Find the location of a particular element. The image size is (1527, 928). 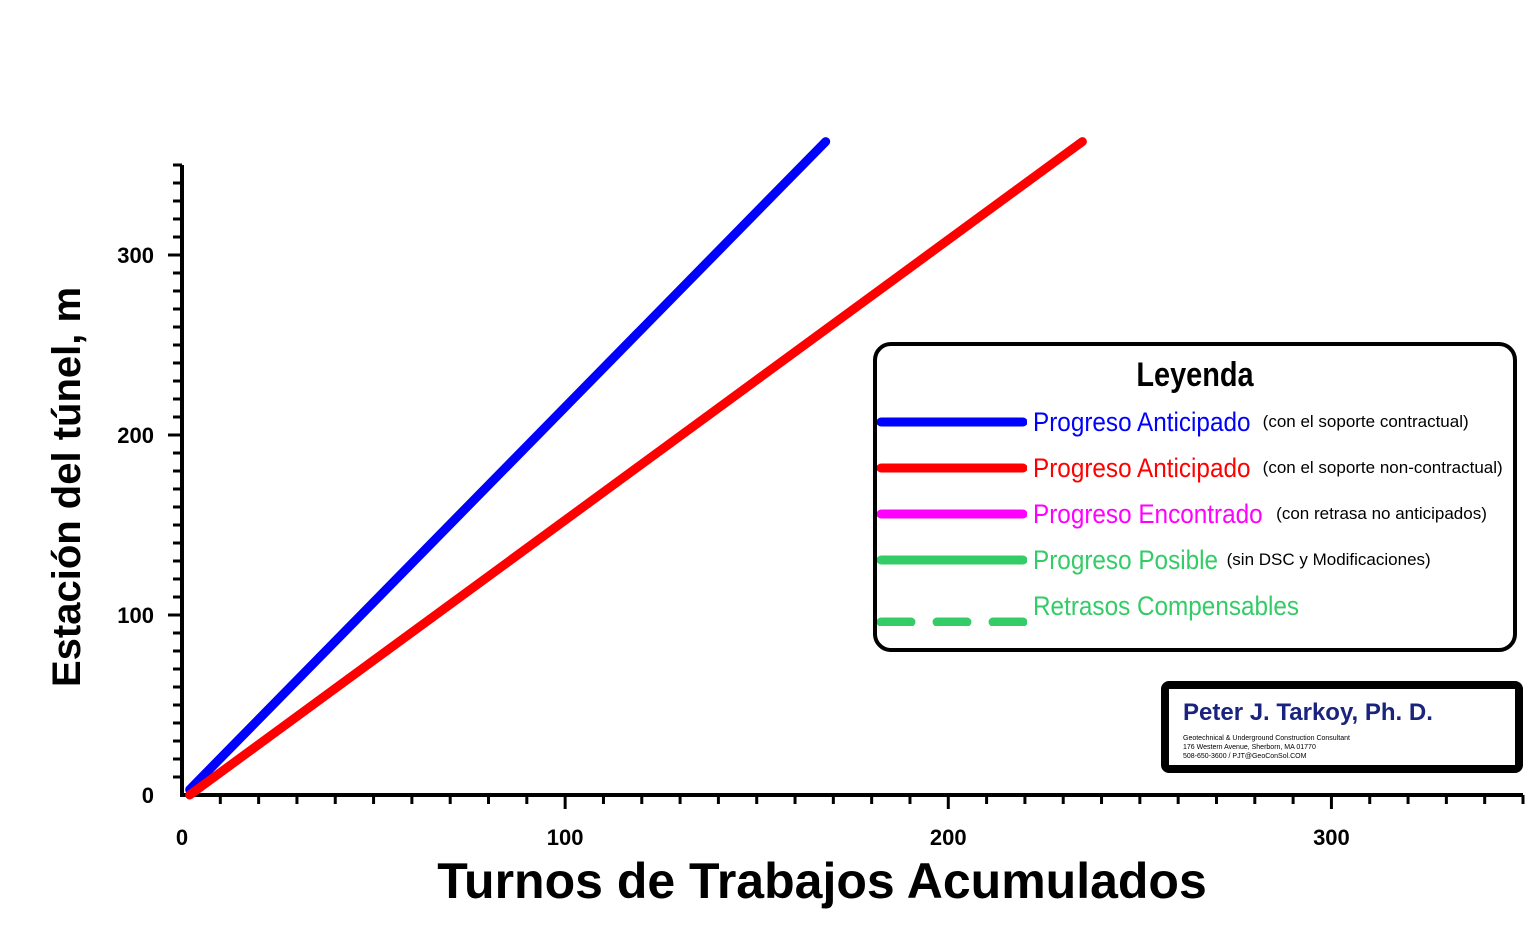

y-tick-label: 100 is located at coordinates (135, 615).